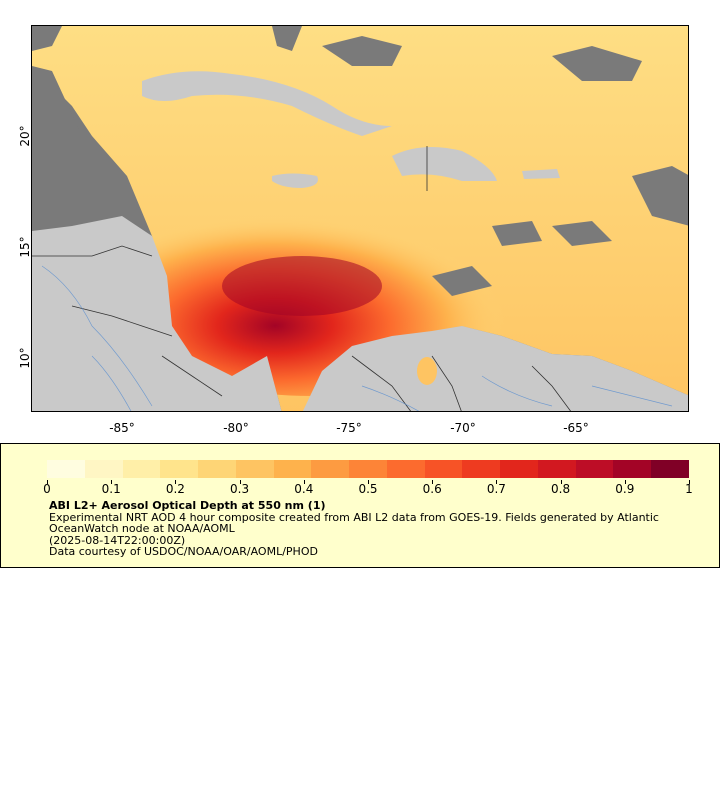 Image resolution: width=720 pixels, height=800 pixels. I want to click on y-tick-label: 10°, so click(25, 358).